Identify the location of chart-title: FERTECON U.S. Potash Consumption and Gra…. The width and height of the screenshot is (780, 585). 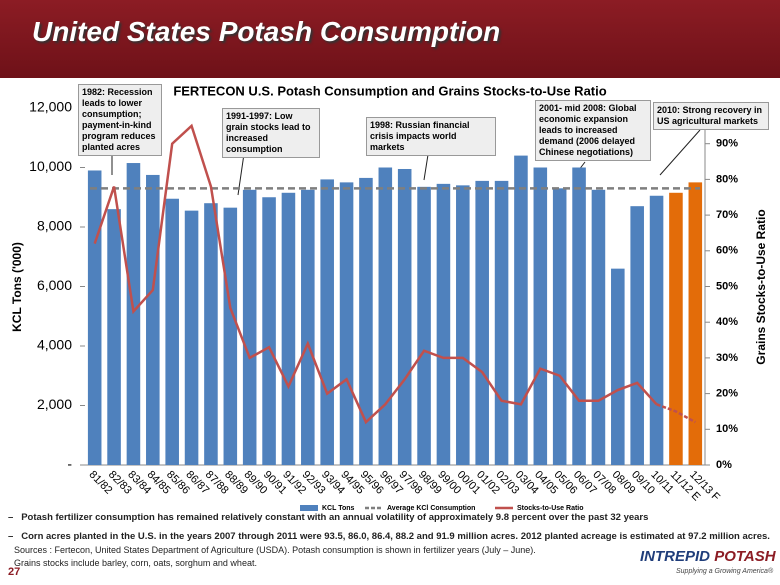
(389, 90).